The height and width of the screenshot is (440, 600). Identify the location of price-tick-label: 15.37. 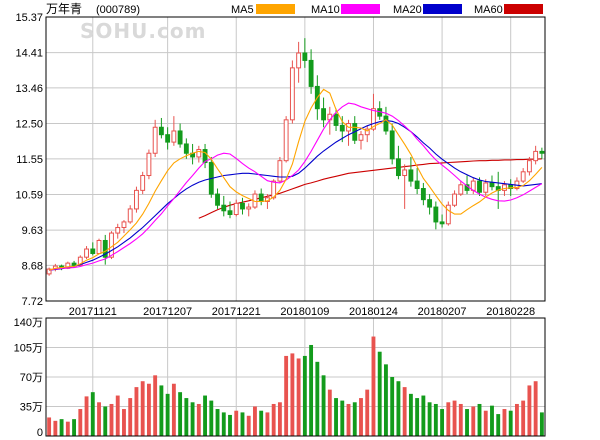
(29, 18).